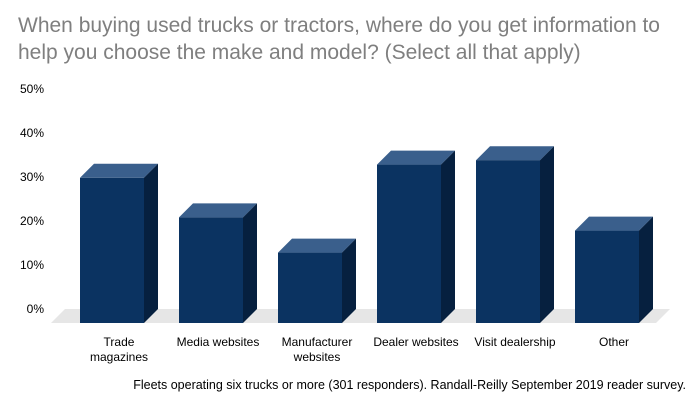 This screenshot has width=700, height=416. Describe the element at coordinates (415, 342) in the screenshot. I see `category-label: Dealer websites` at that location.